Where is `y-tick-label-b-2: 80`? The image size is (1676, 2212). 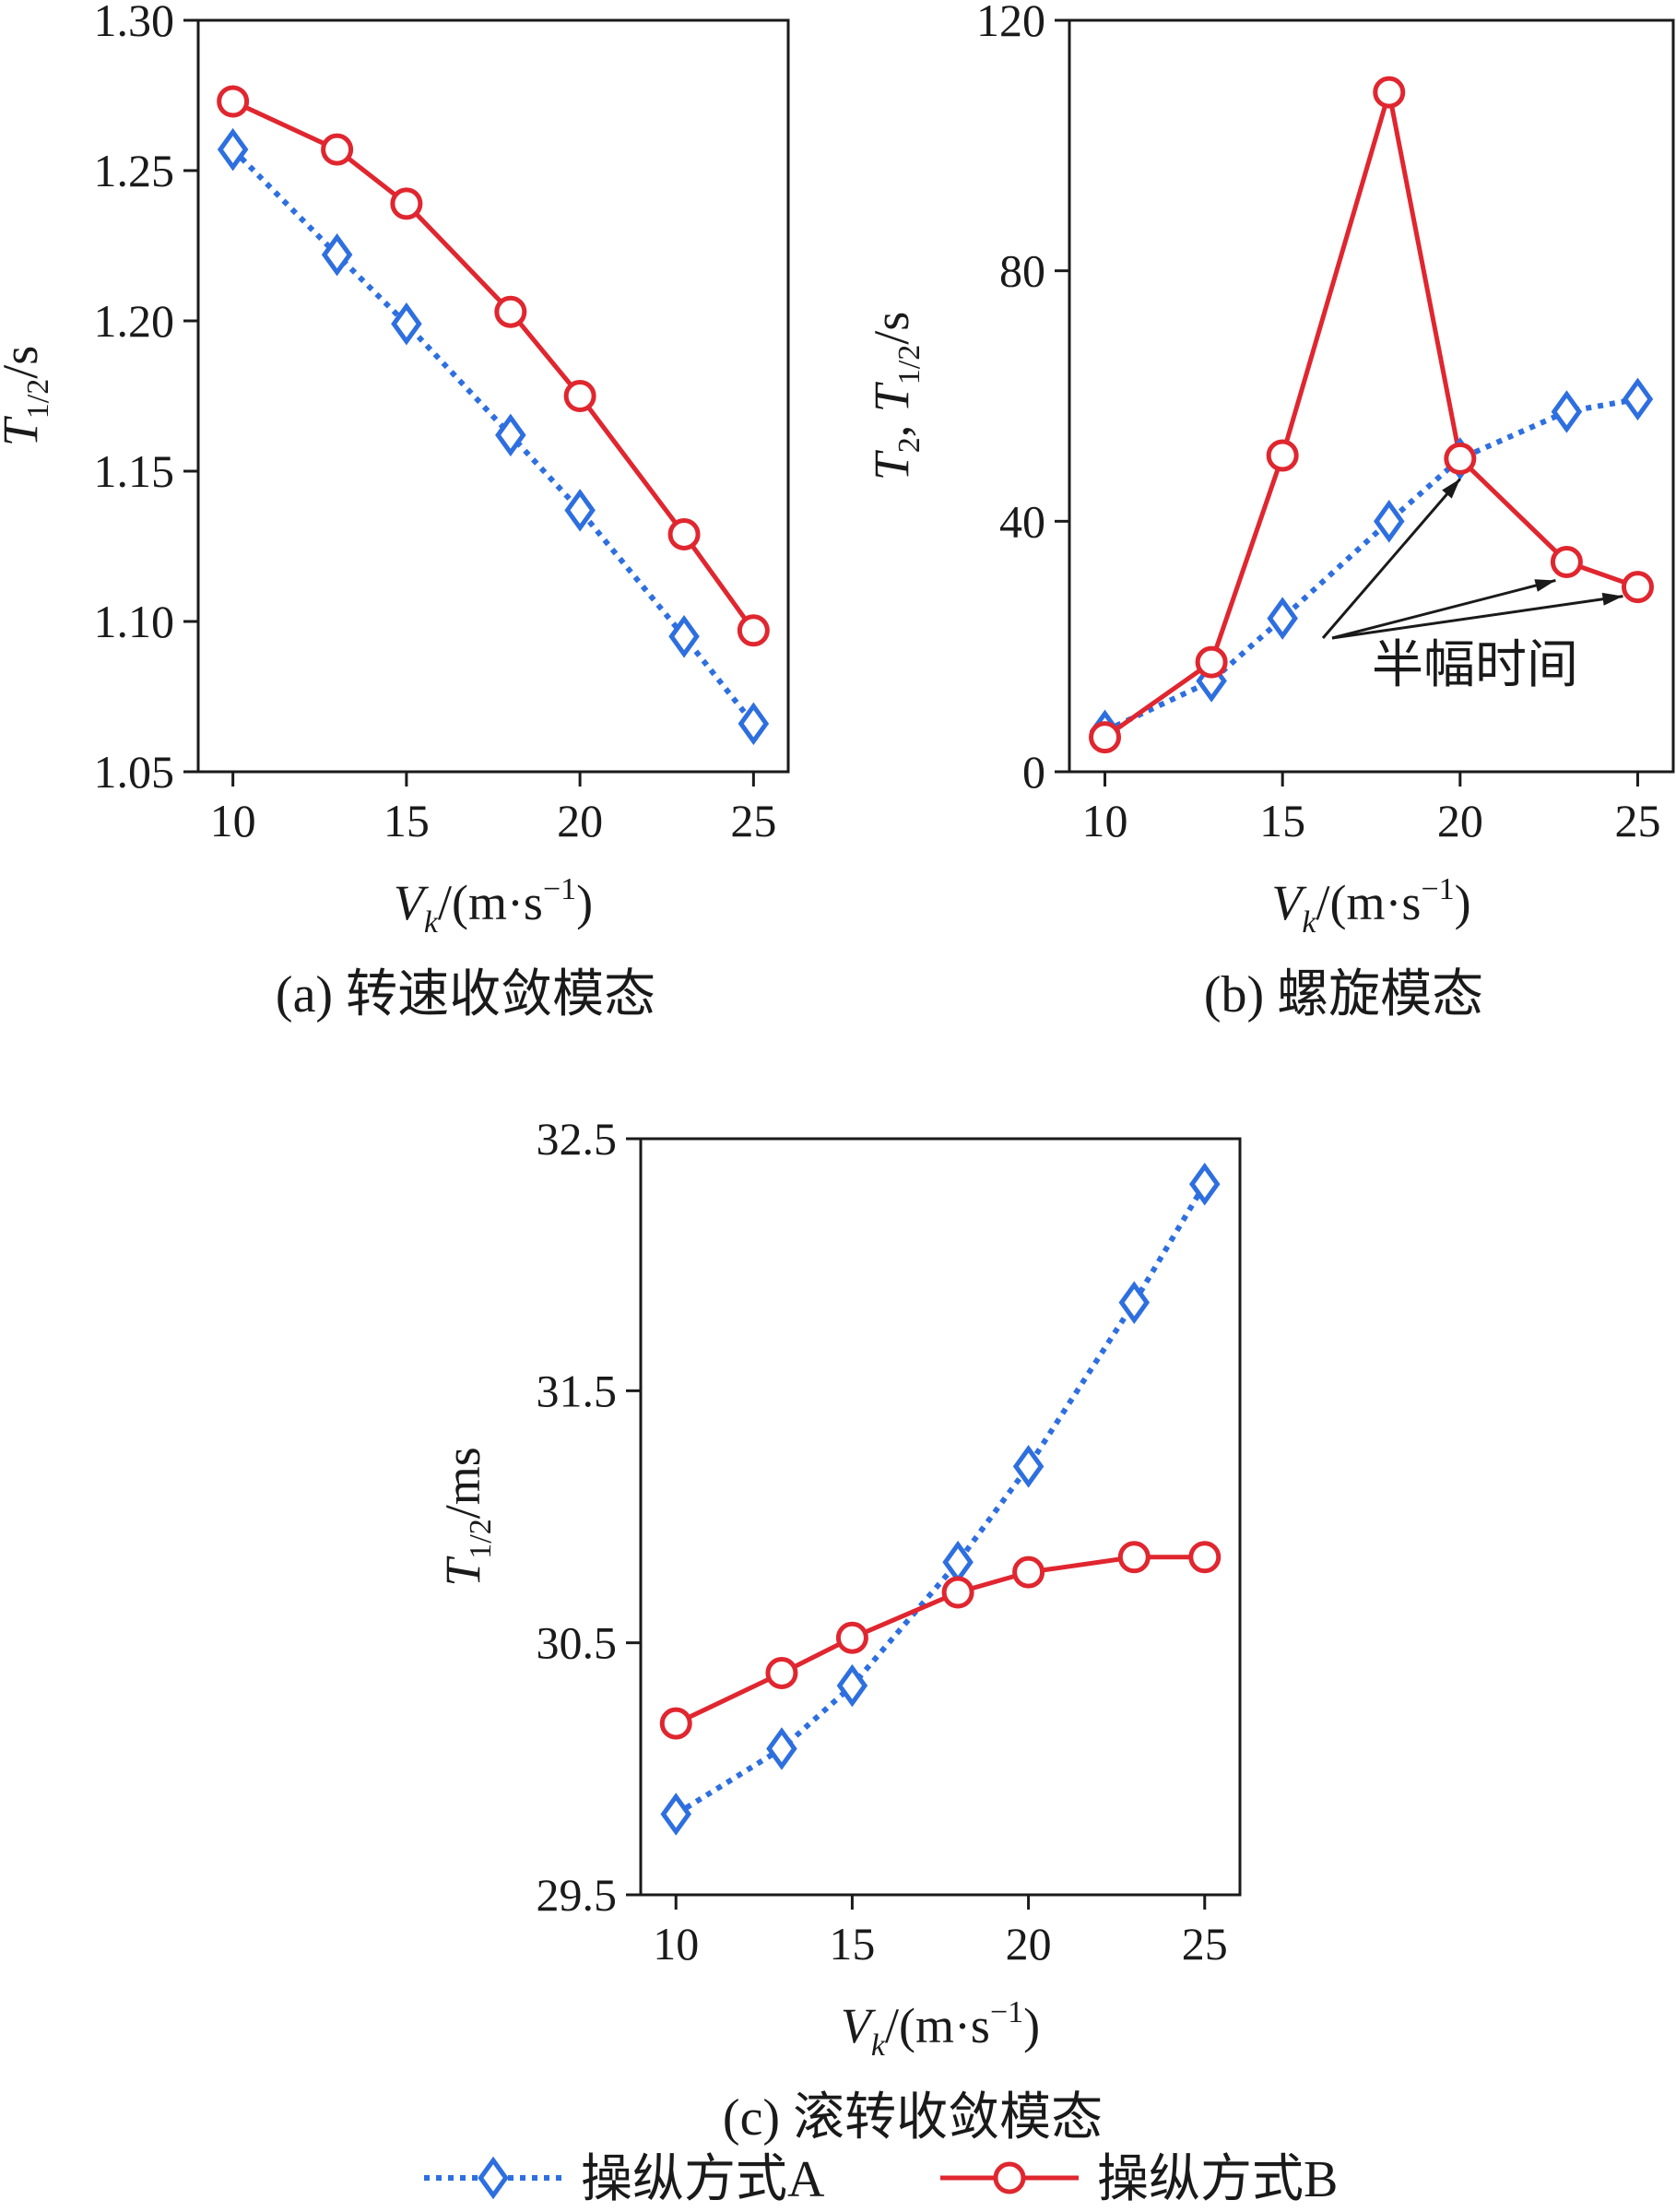 y-tick-label-b-2: 80 is located at coordinates (1022, 271).